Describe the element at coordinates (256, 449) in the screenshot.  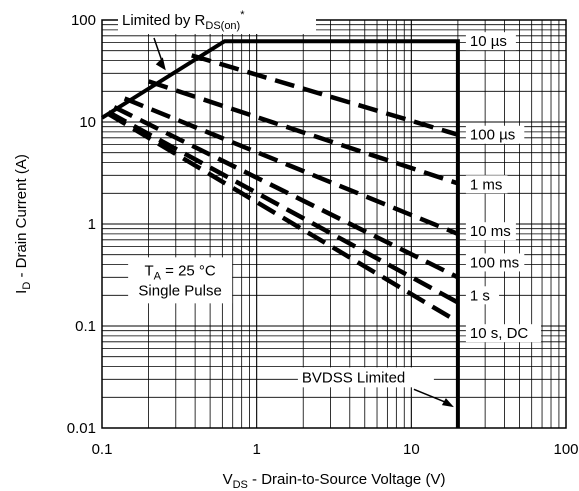
I see `x-tick-label: 1` at that location.